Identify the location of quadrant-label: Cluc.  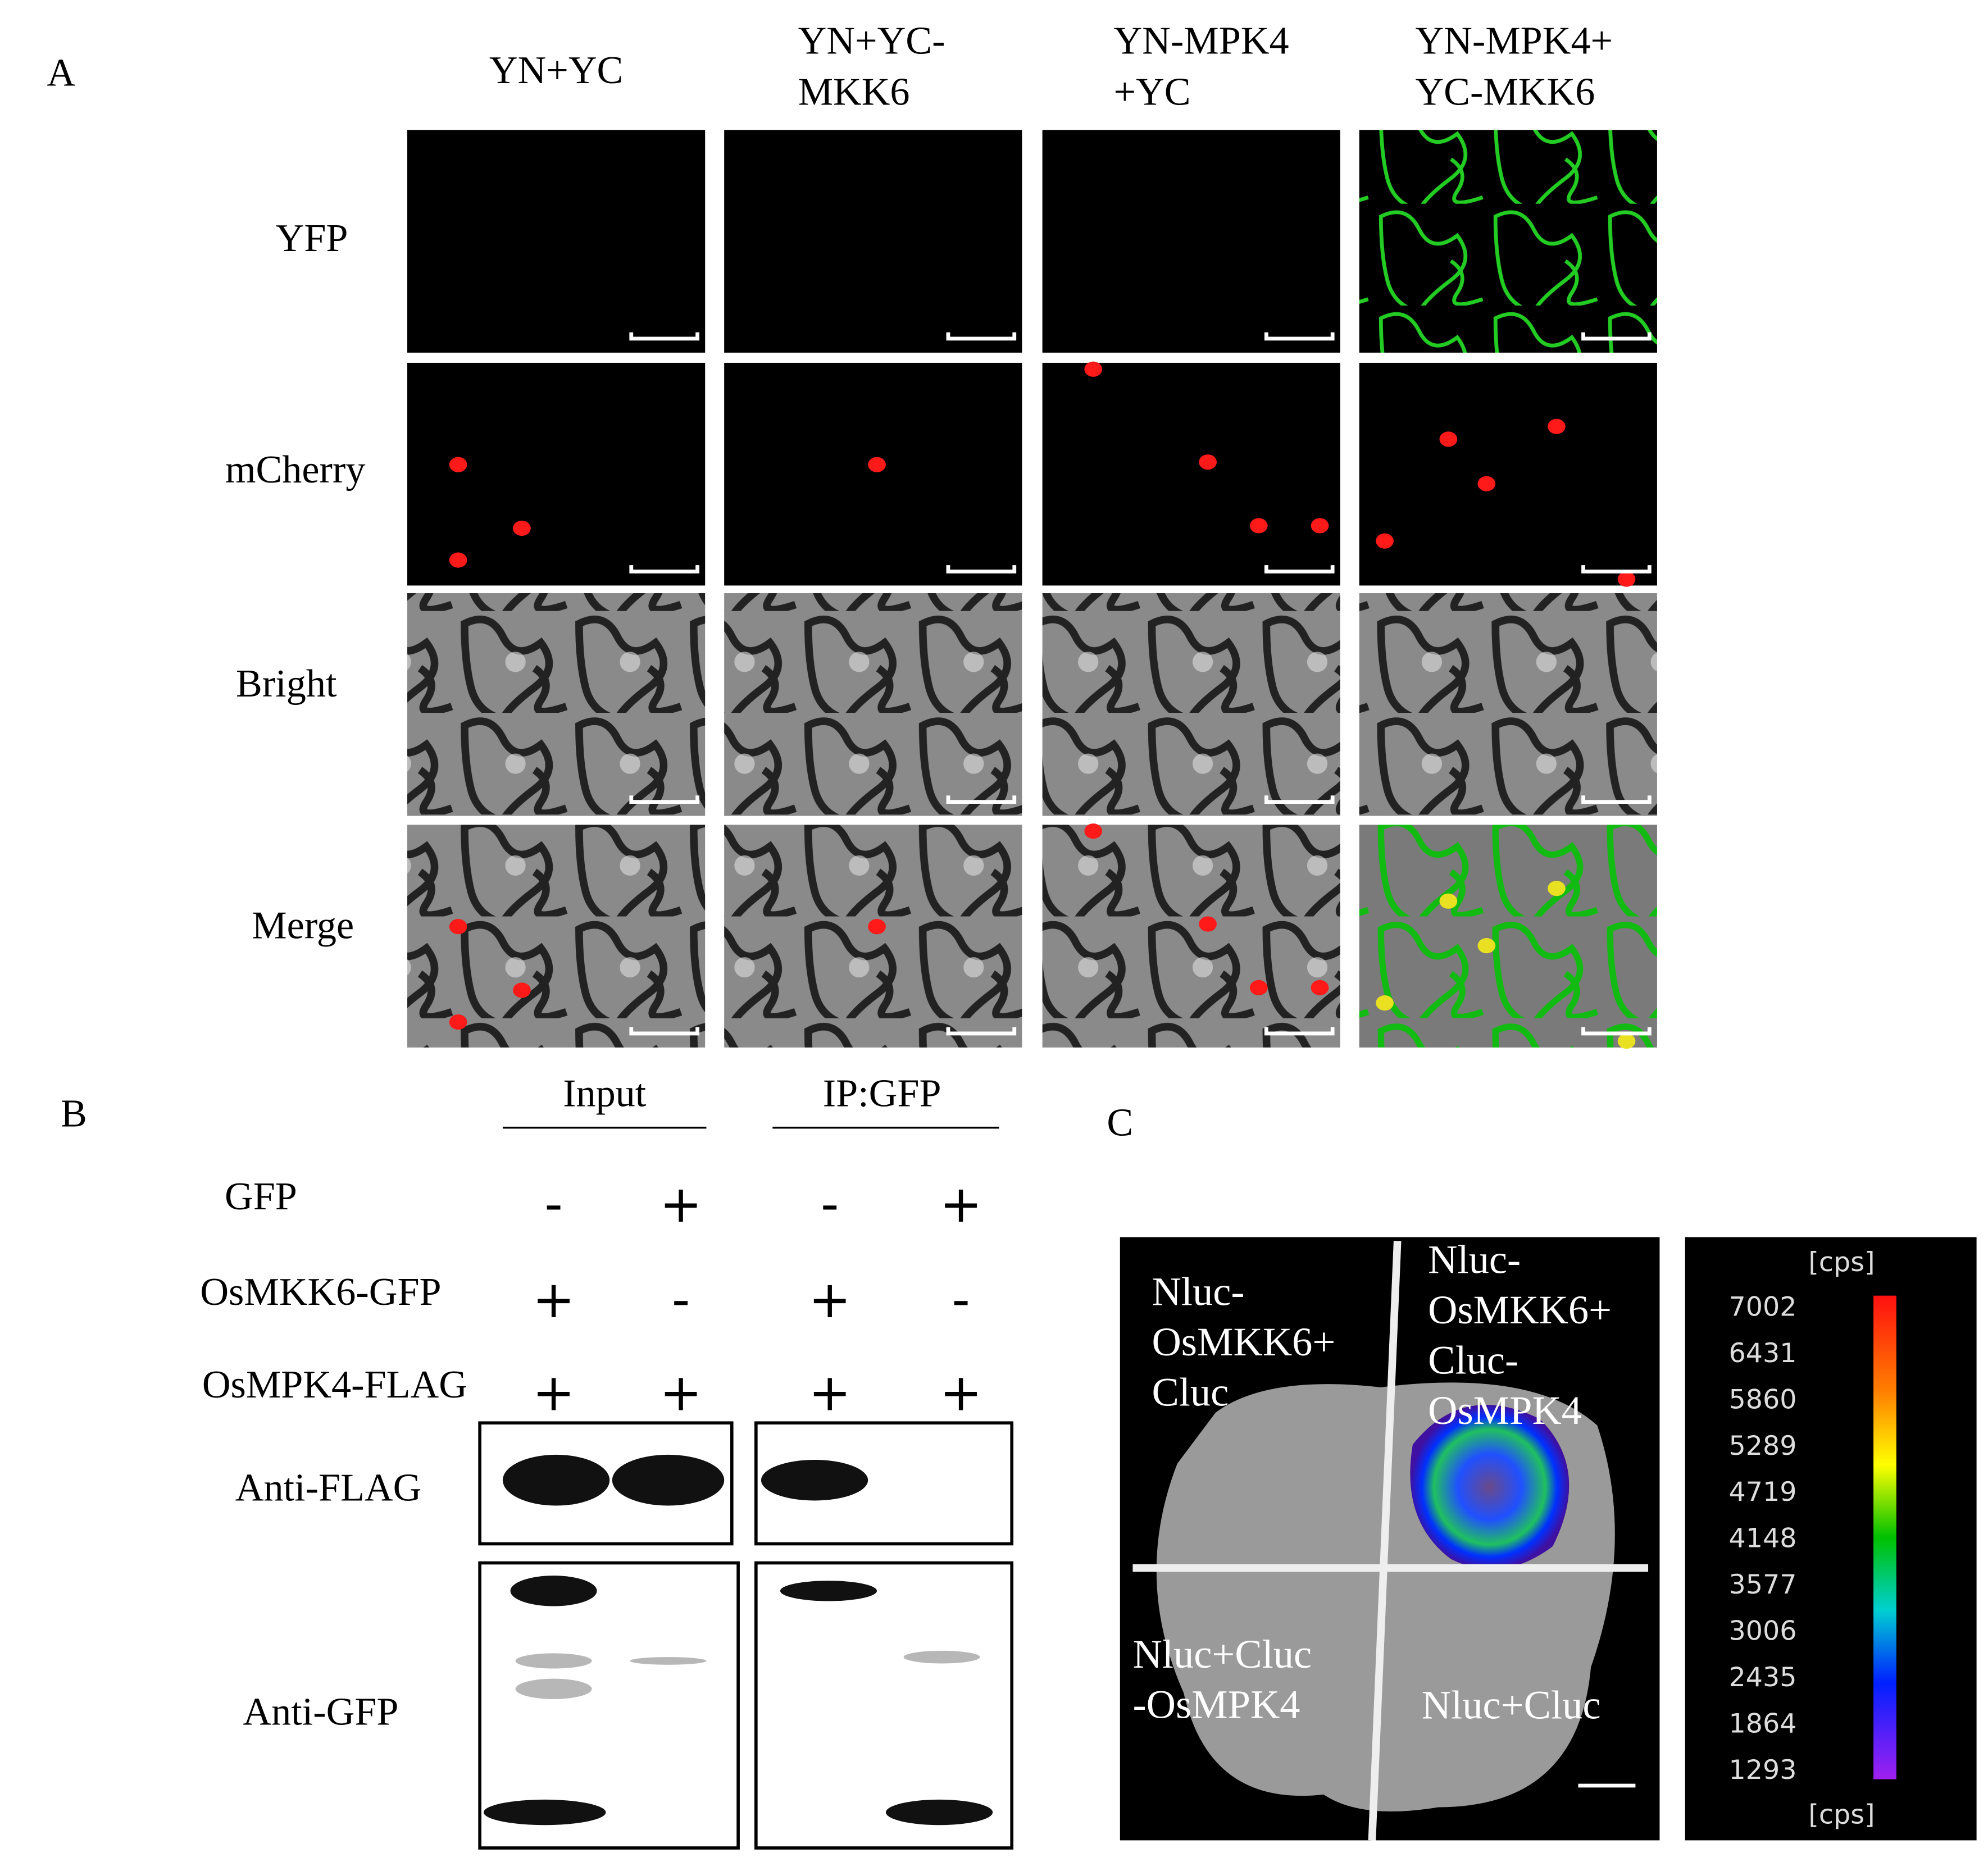
(1190, 1391).